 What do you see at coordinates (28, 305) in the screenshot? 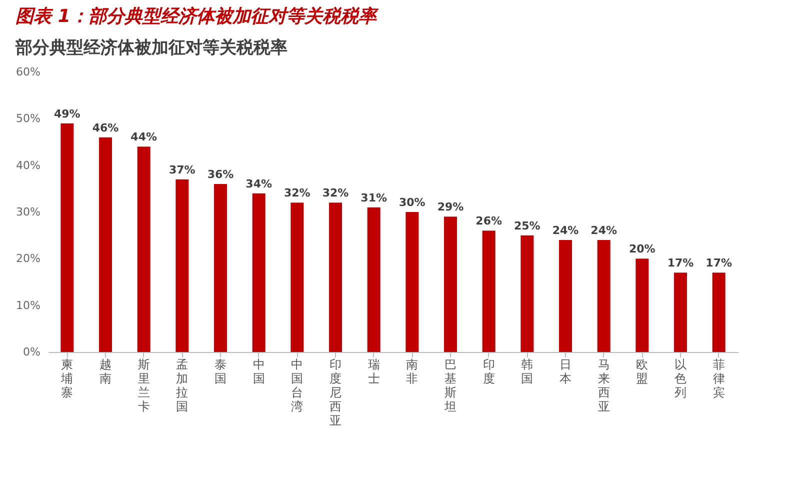
I see `y-tick-label: 10%` at bounding box center [28, 305].